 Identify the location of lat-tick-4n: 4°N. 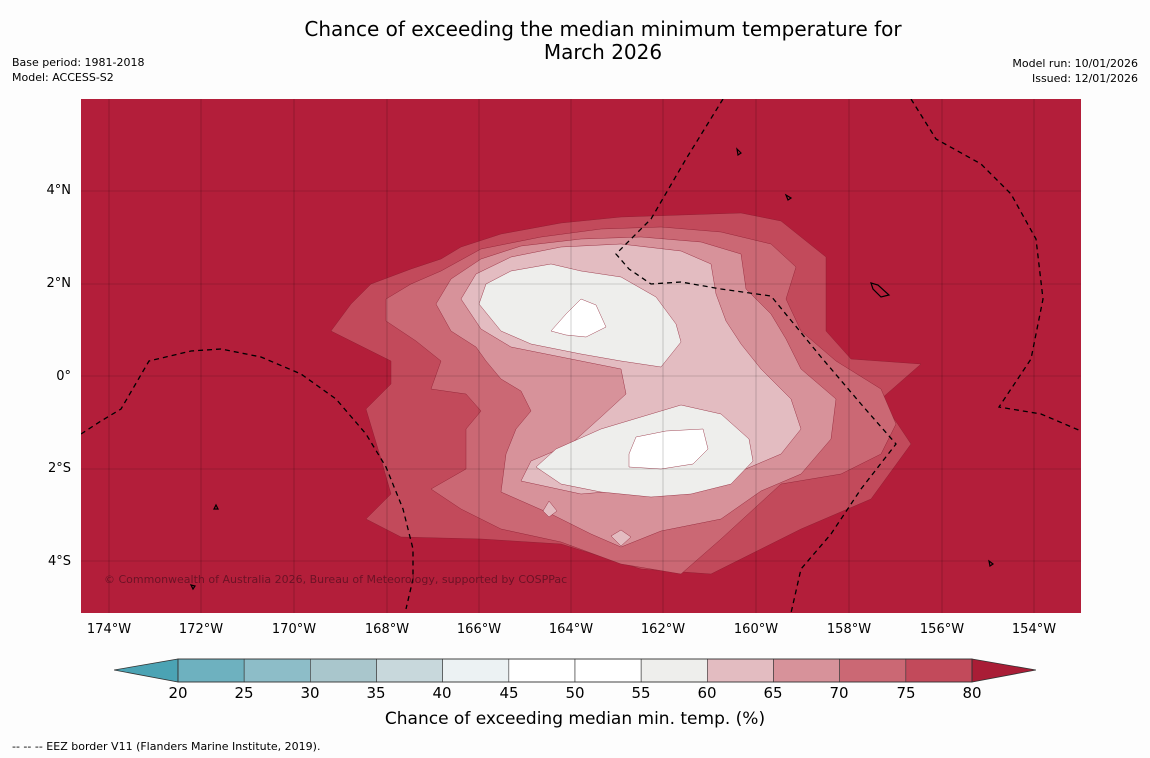
(59, 190).